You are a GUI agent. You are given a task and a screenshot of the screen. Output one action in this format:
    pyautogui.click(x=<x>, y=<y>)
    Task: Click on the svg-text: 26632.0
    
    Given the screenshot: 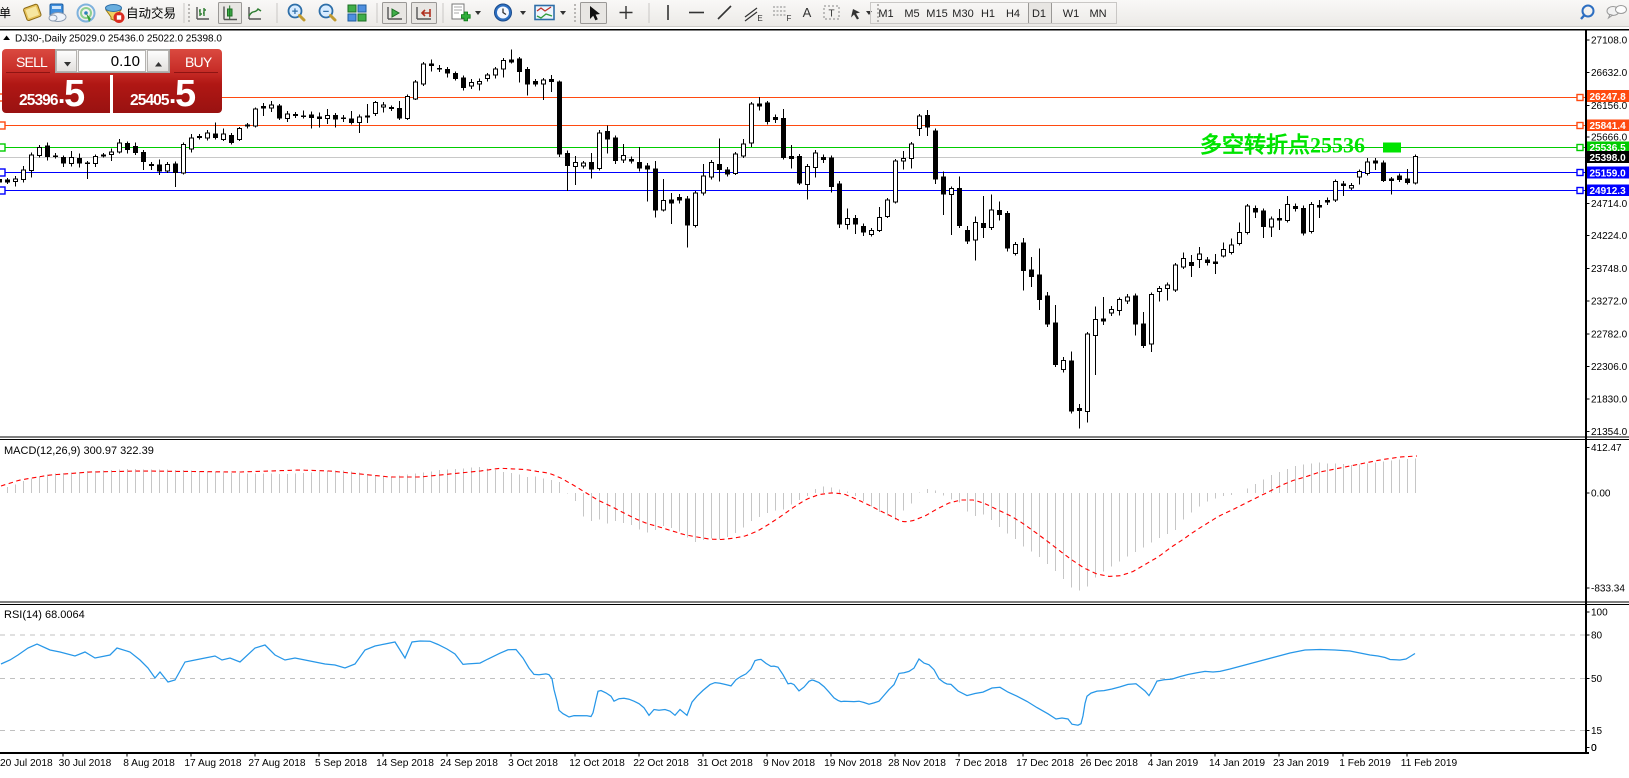 What is the action you would take?
    pyautogui.click(x=1609, y=73)
    